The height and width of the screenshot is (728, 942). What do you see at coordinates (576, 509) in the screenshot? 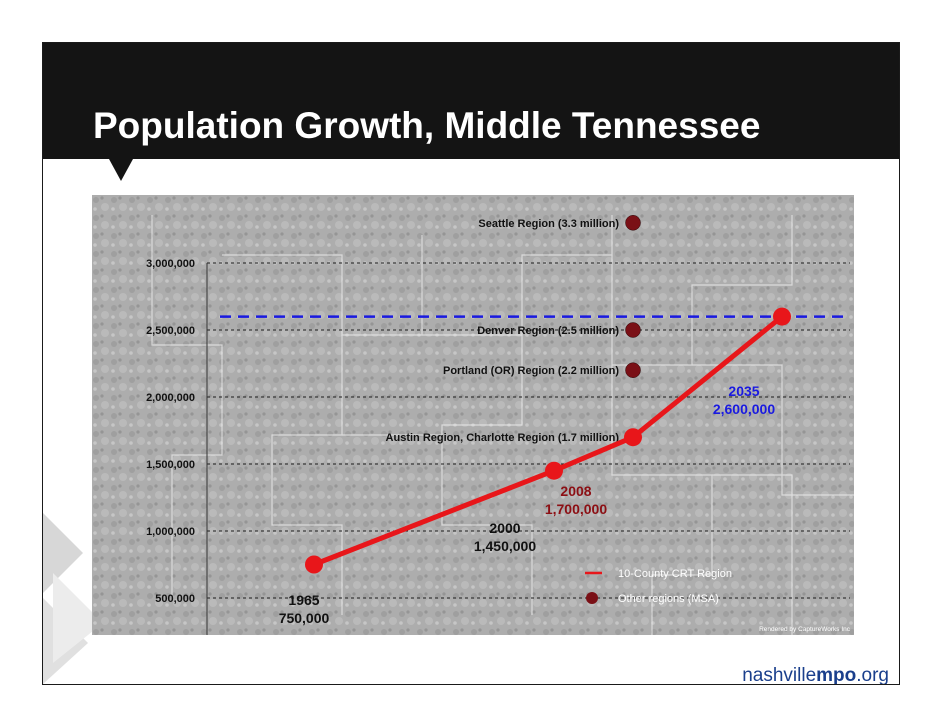
I see `data-label-value: 1,700,000` at bounding box center [576, 509].